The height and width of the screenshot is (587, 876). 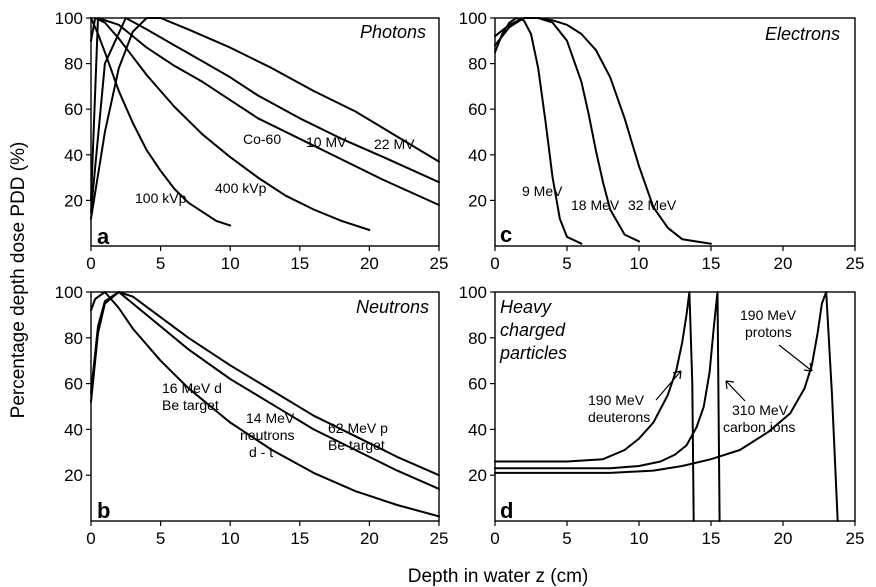 I want to click on arrow-deuterons, so click(x=668, y=385).